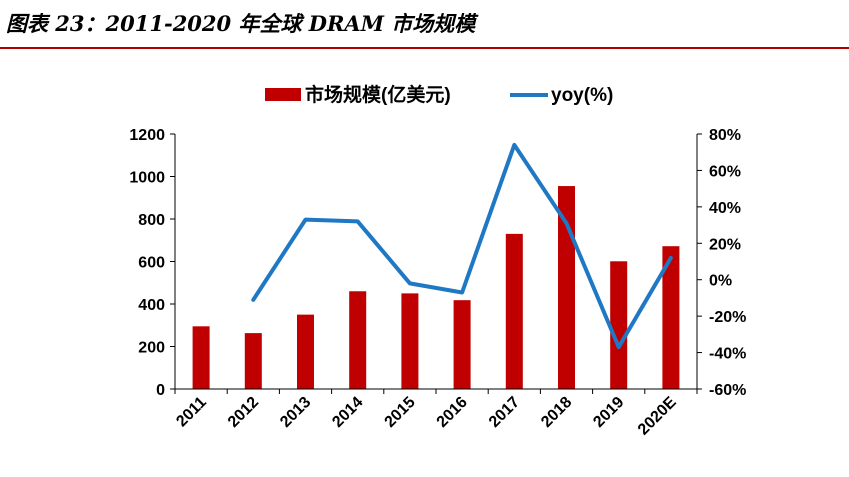 Image resolution: width=849 pixels, height=477 pixels. I want to click on left-tick-label: 400, so click(151, 305).